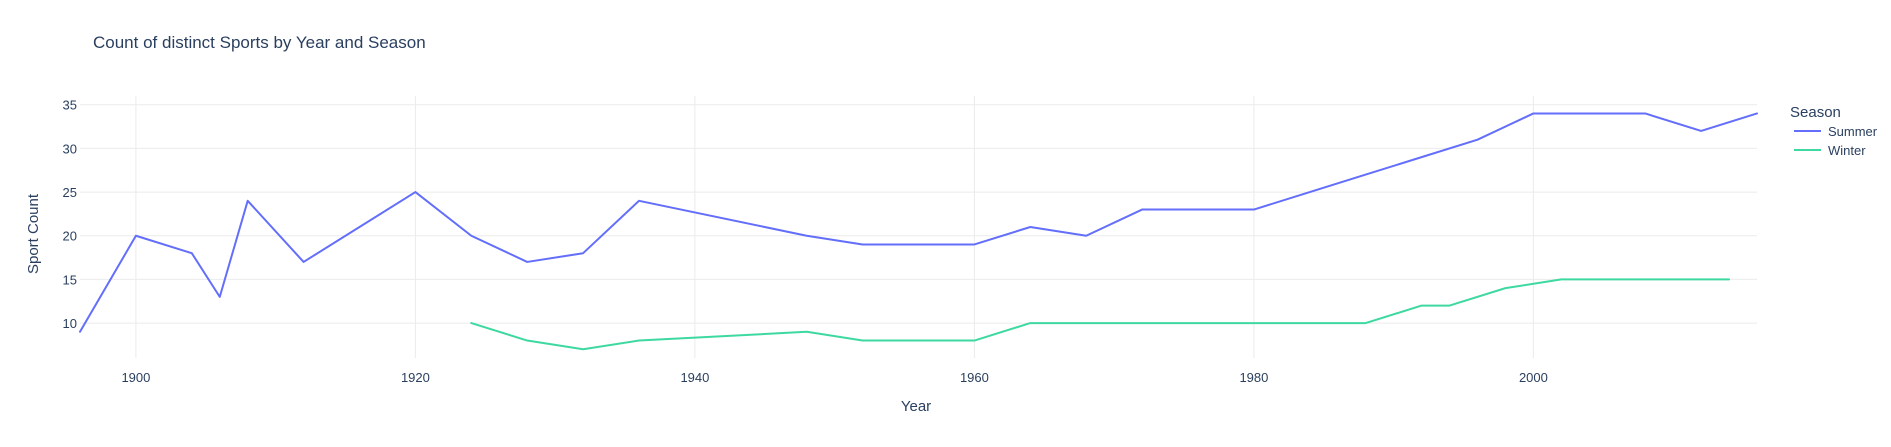 The height and width of the screenshot is (447, 1891). I want to click on y-tick-label-15: 15, so click(70, 279).